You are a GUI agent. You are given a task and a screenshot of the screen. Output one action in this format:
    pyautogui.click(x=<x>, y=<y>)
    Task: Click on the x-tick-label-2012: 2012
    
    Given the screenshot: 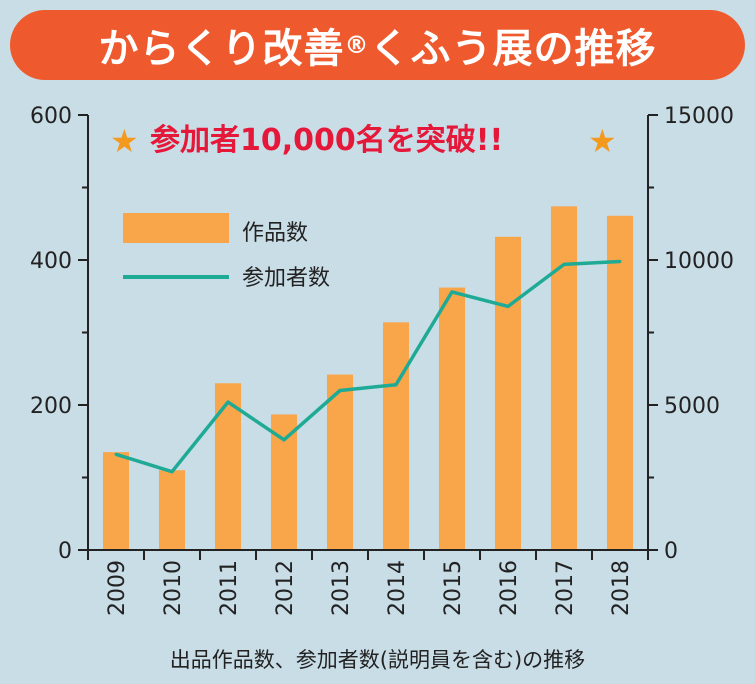 What is the action you would take?
    pyautogui.click(x=285, y=588)
    